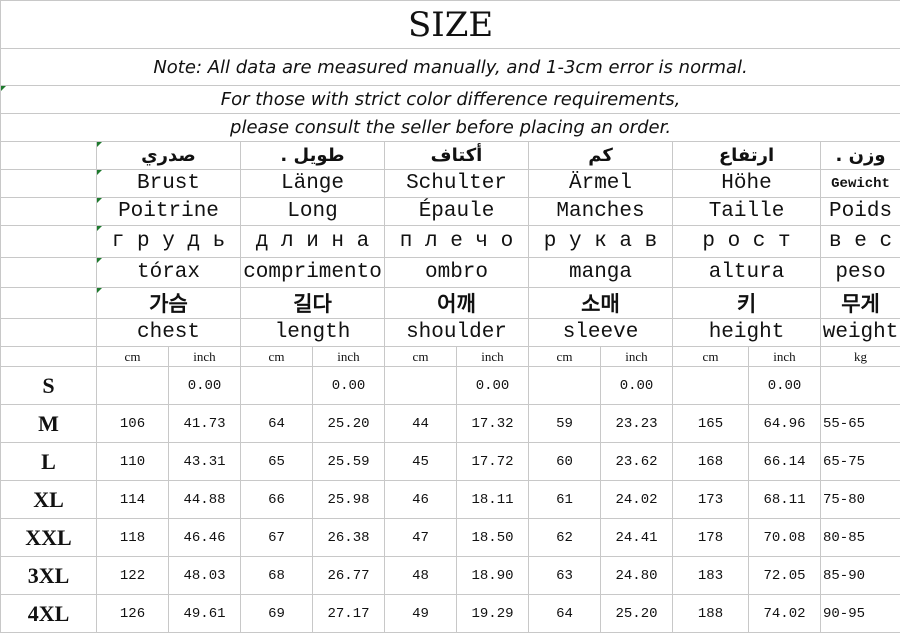 This screenshot has height=633, width=900. I want to click on size-label: XL, so click(49, 500).